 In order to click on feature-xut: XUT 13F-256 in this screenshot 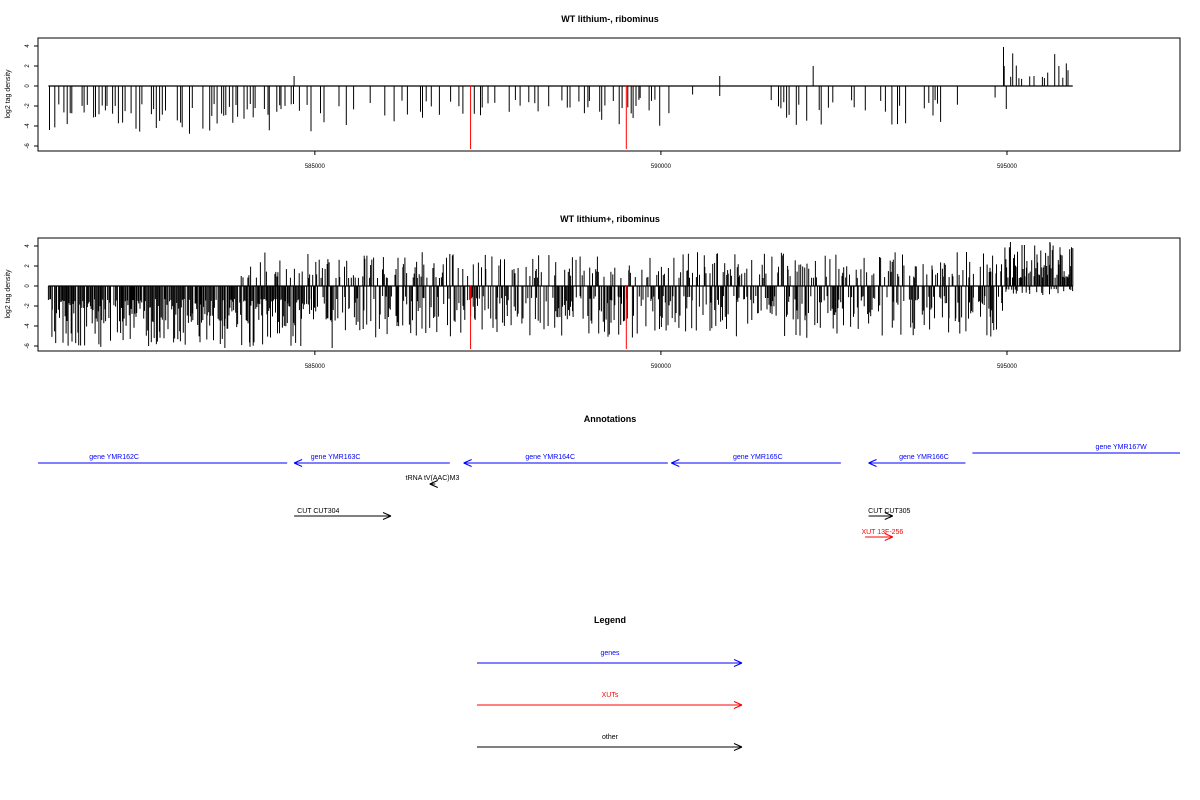, I will do `click(882, 535)`.